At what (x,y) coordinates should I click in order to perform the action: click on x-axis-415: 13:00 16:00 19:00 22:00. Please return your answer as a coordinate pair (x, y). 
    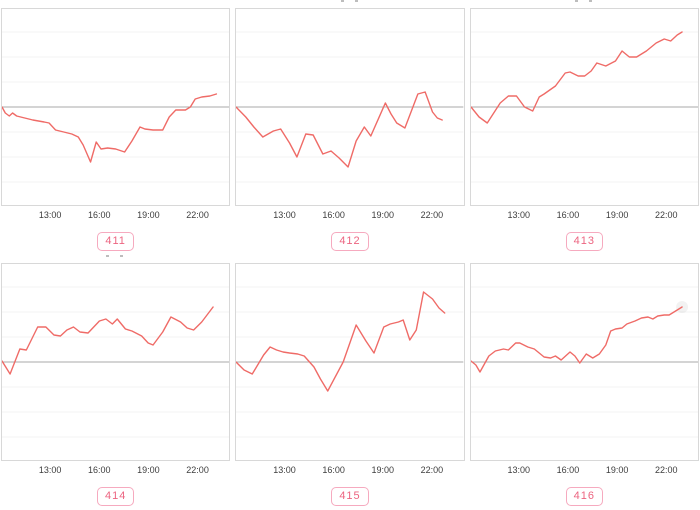
    Looking at the image, I should click on (349, 471).